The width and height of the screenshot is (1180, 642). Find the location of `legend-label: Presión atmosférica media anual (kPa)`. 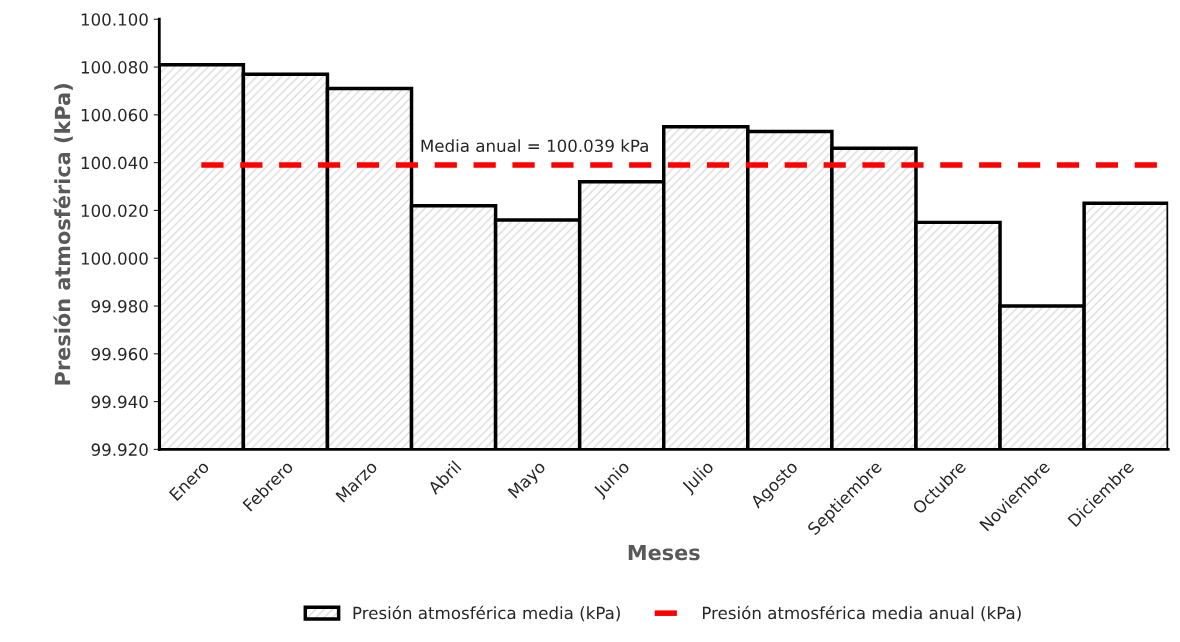

legend-label: Presión atmosférica media anual (kPa) is located at coordinates (861, 613).